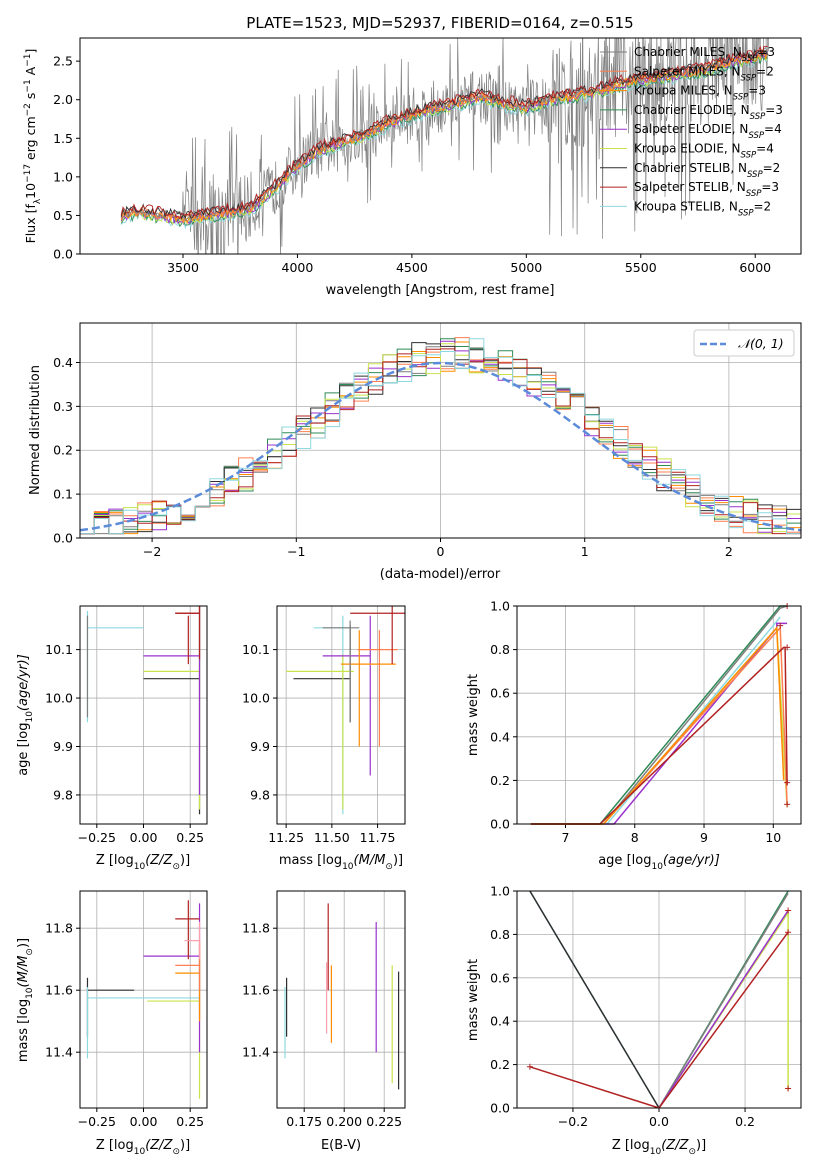 The width and height of the screenshot is (819, 1170). I want to click on y-tick-label: 11.8, so click(256, 928).